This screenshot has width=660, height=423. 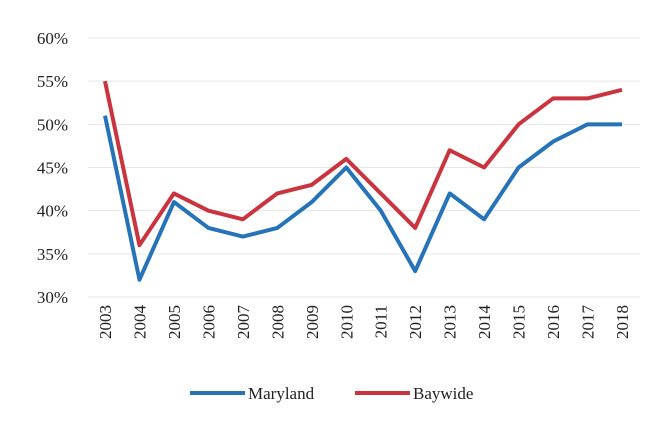 What do you see at coordinates (450, 322) in the screenshot?
I see `x-tick-label: 2013` at bounding box center [450, 322].